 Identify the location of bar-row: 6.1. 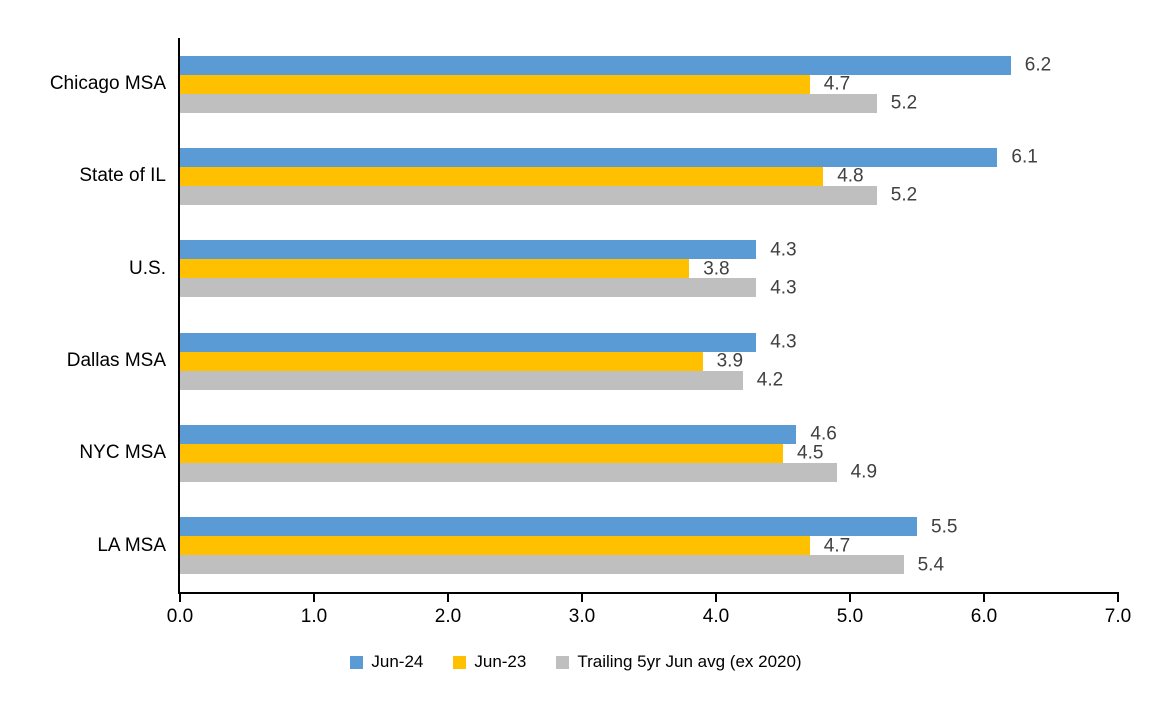
(649, 157).